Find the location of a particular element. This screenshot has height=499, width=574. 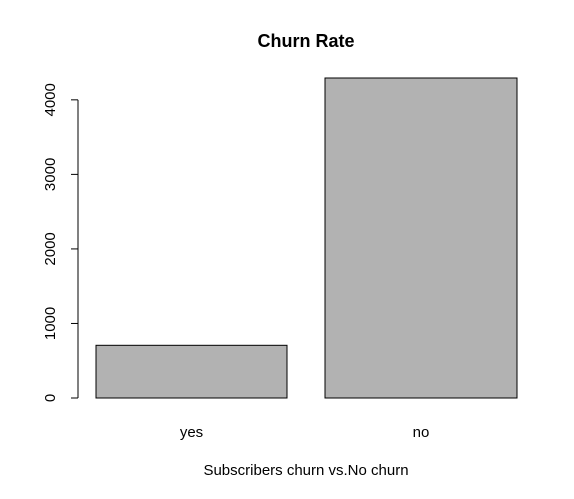

x-tick-label-yes: yes is located at coordinates (191, 432).